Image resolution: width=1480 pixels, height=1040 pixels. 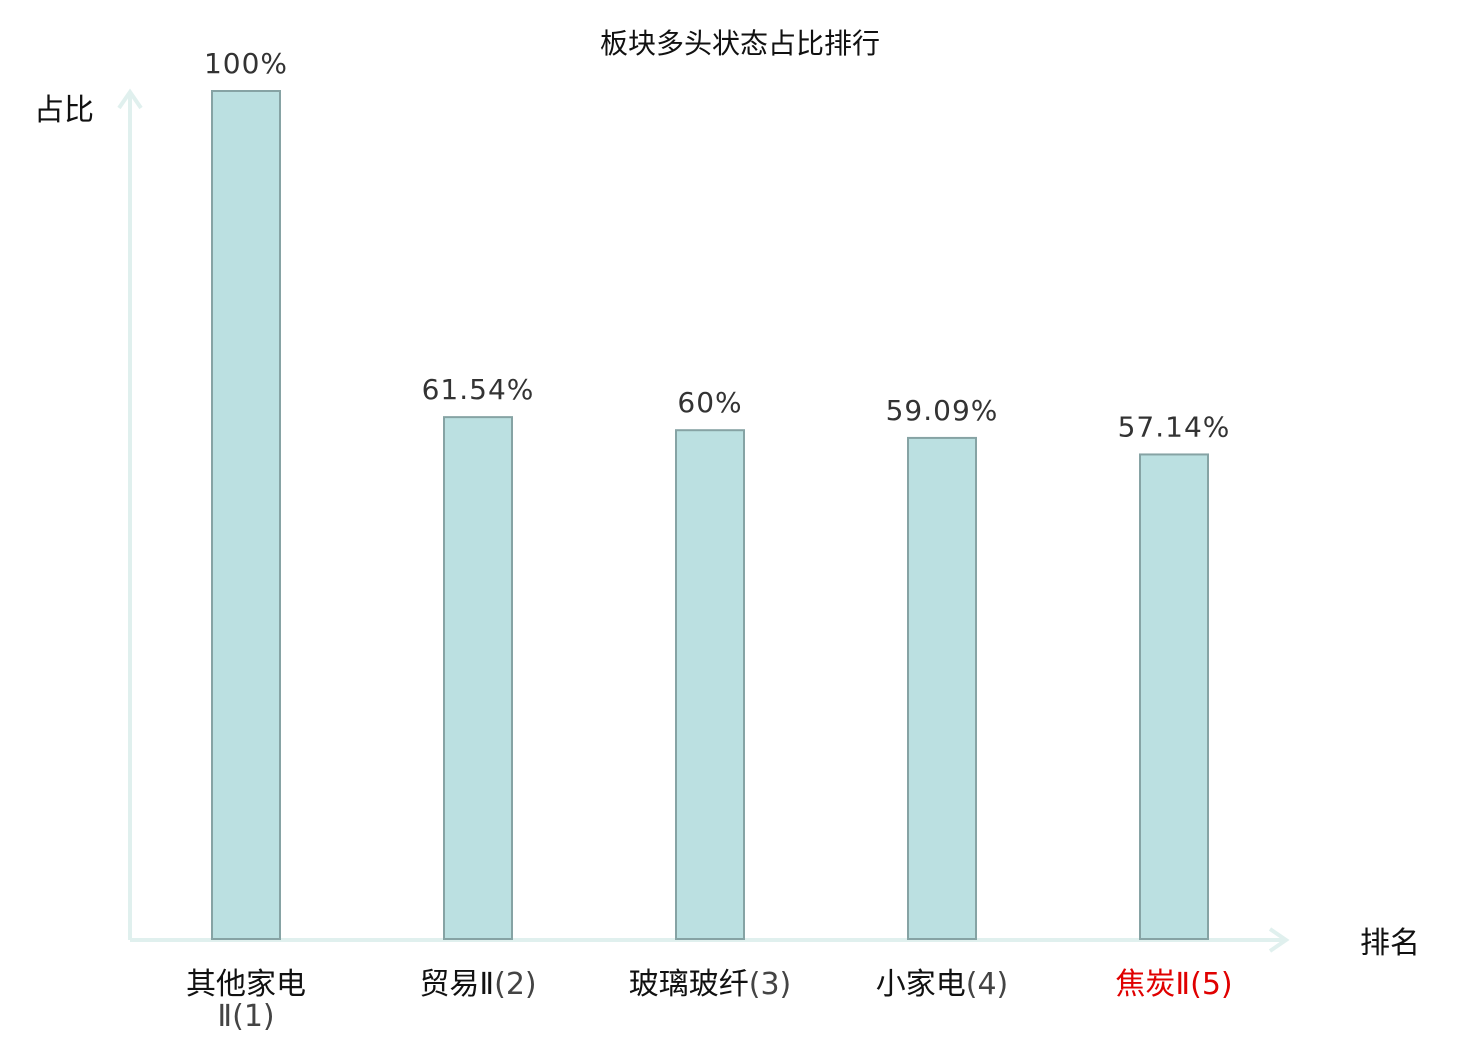 I want to click on x-axis-title: 排名, so click(x=1390, y=943).